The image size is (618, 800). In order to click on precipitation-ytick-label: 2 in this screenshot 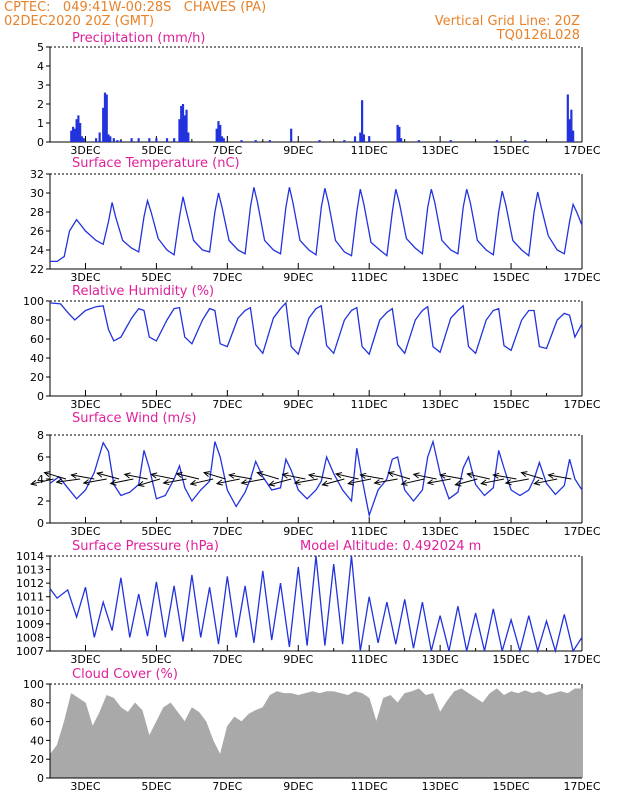, I will do `click(40, 104)`.